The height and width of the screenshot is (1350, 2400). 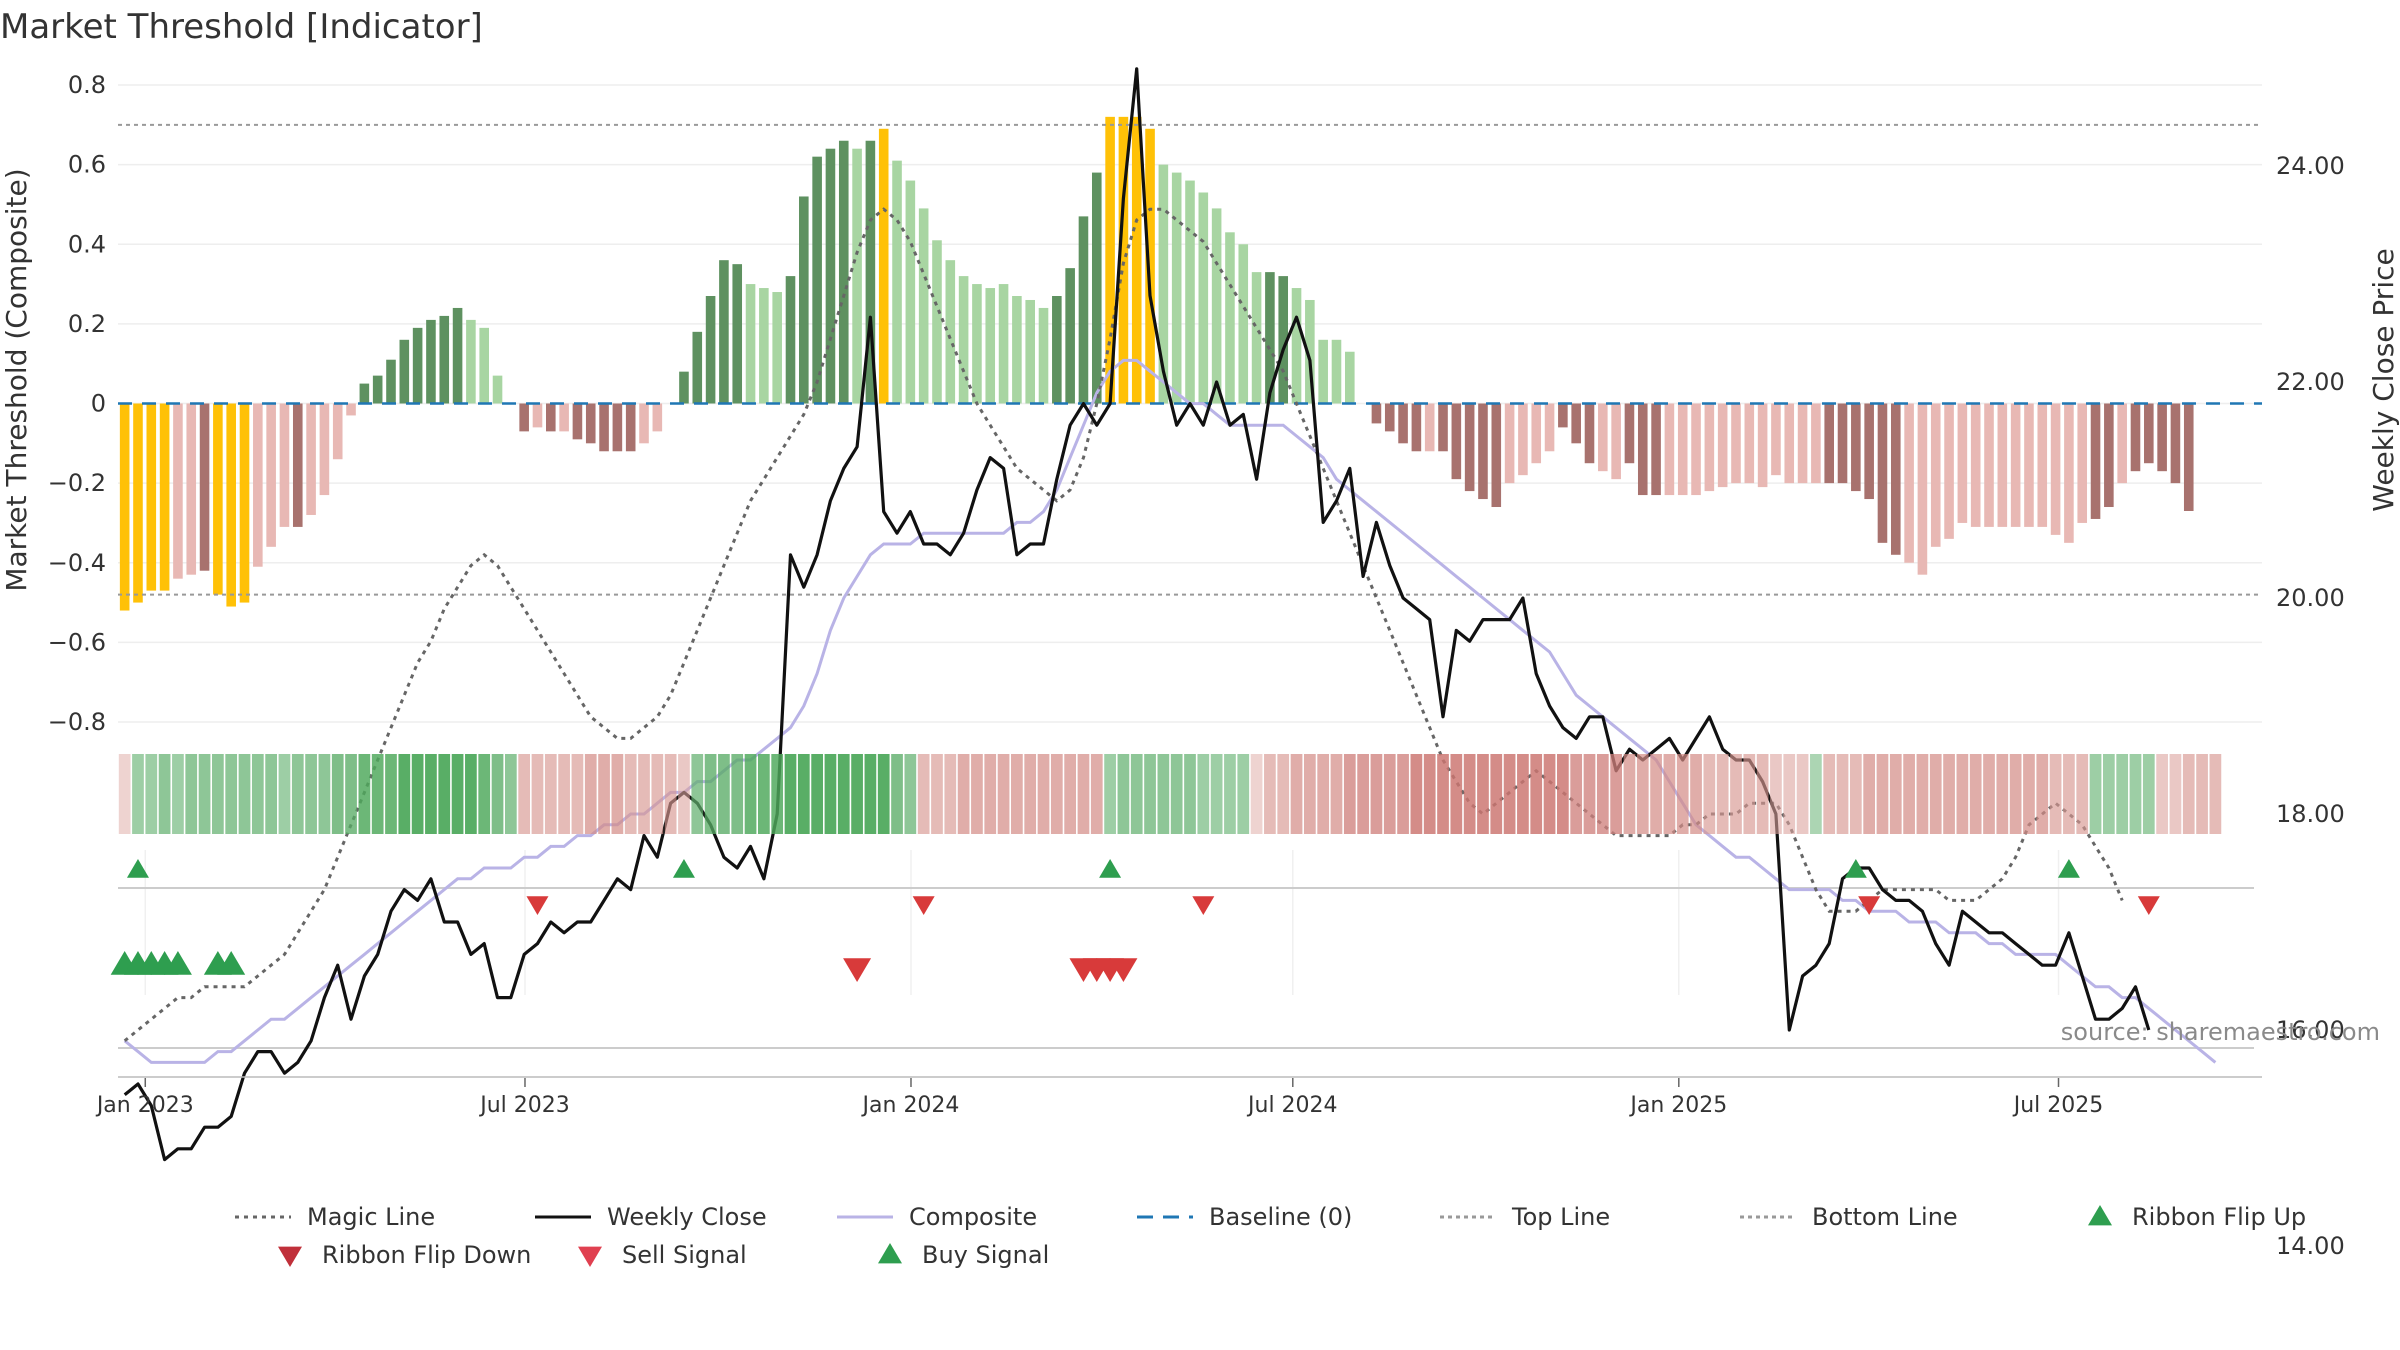 I want to click on ribbon-flip-markers, so click(x=1143, y=887).